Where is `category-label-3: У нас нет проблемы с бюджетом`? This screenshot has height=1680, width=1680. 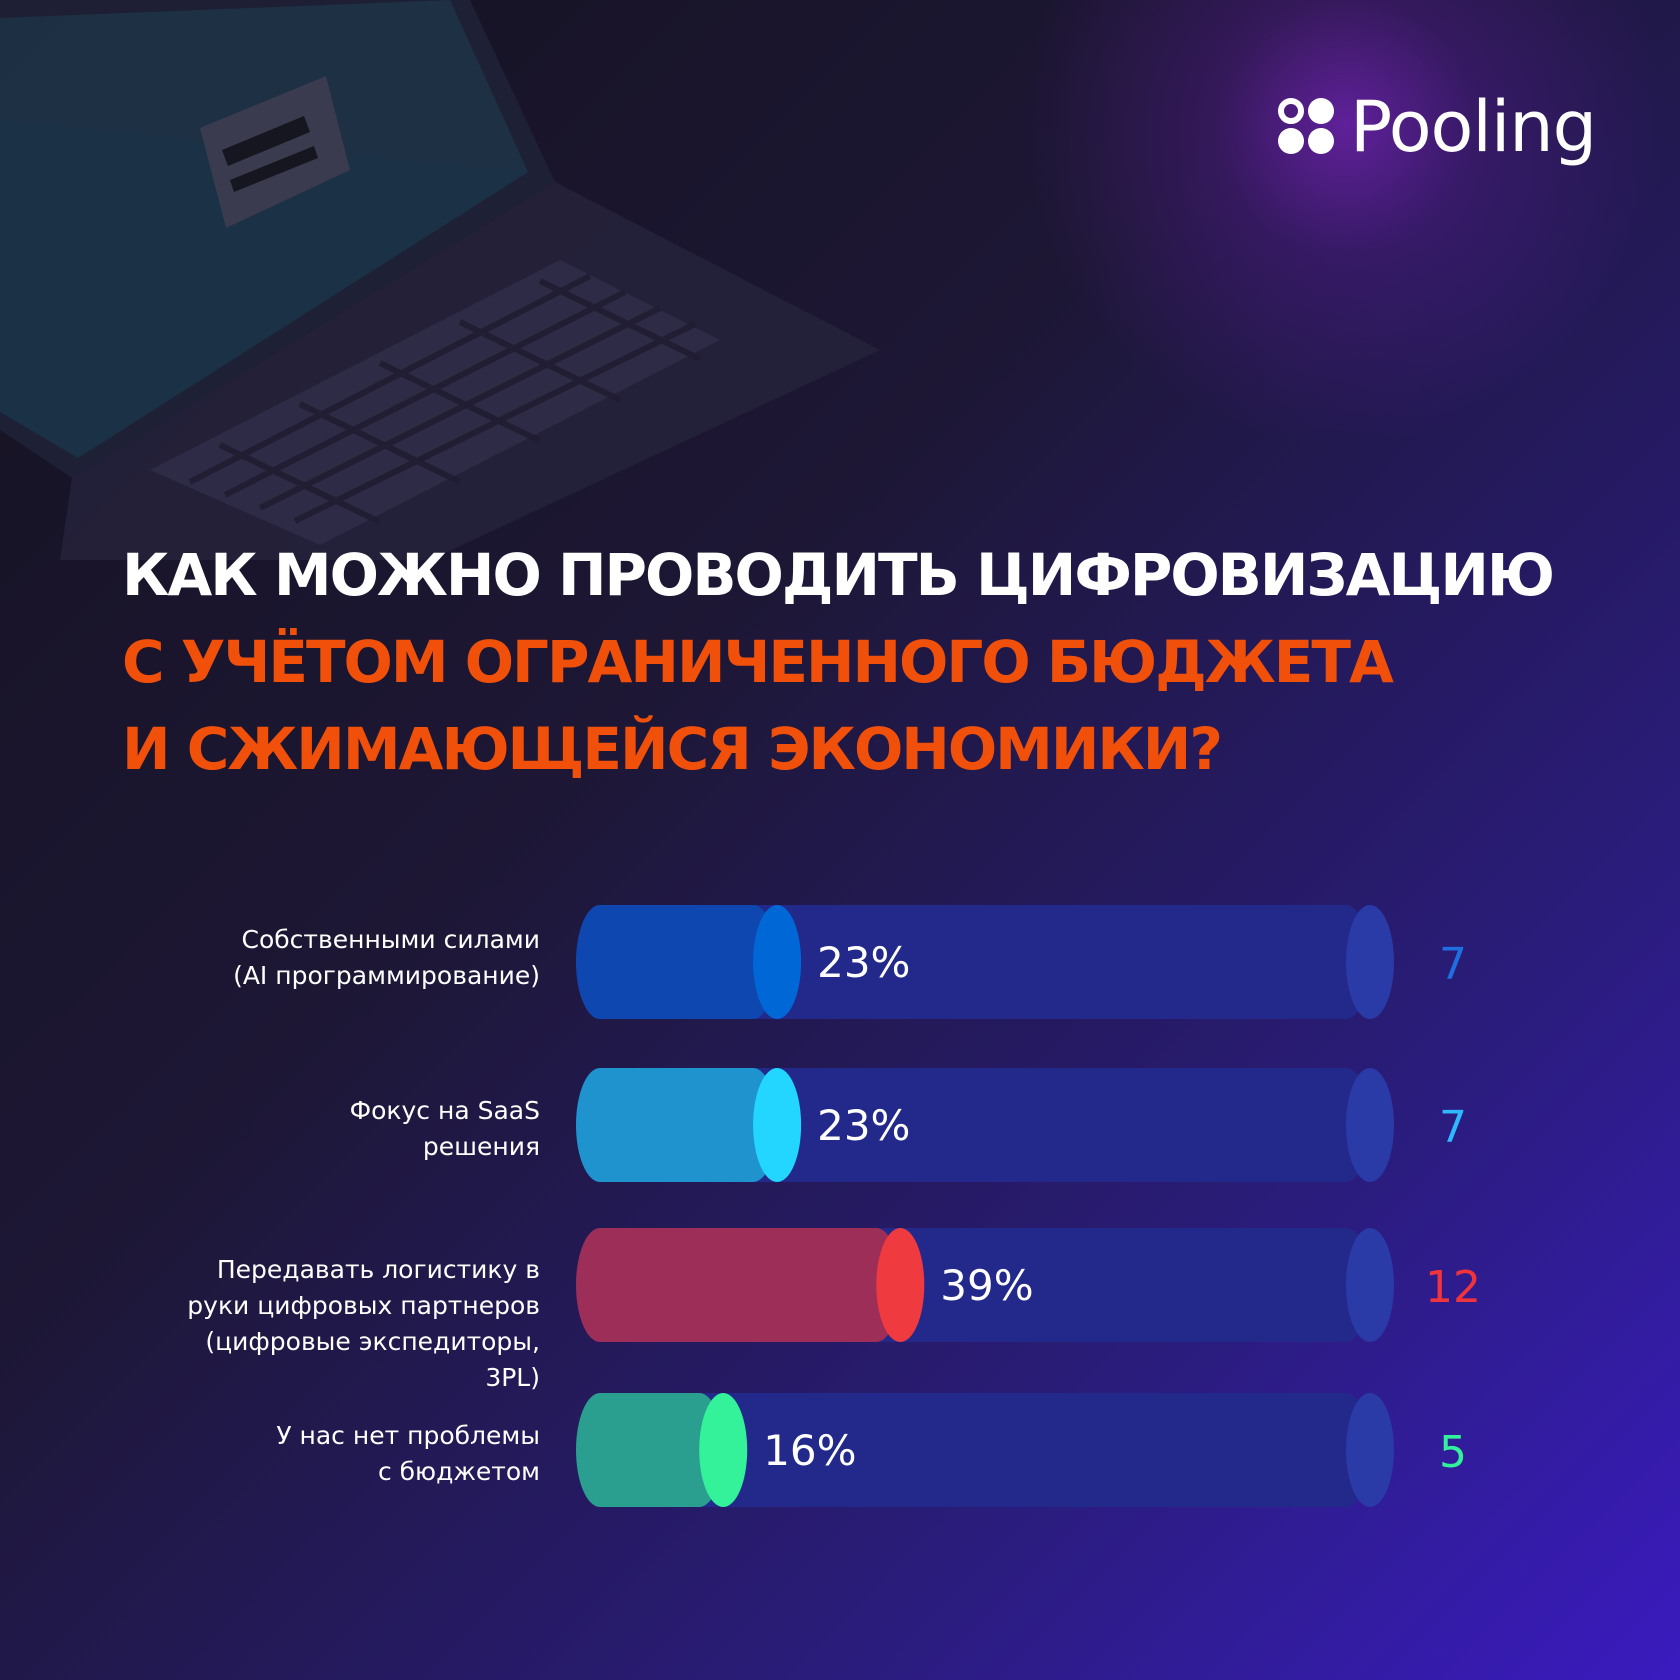 category-label-3: У нас нет проблемы с бюджетом is located at coordinates (330, 1454).